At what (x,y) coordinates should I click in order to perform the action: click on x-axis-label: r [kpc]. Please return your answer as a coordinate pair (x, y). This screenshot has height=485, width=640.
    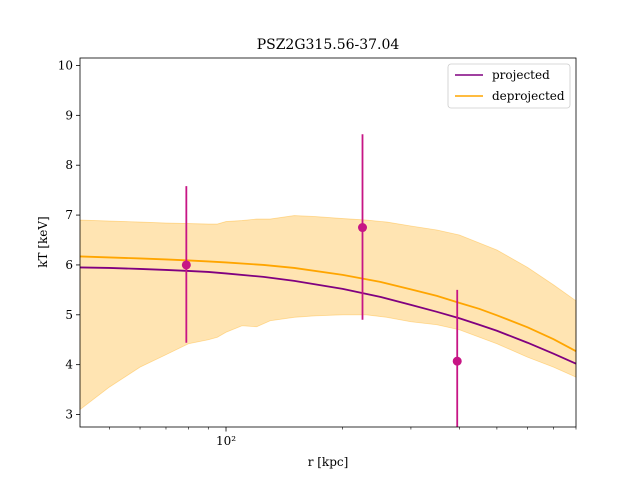
    Looking at the image, I should click on (328, 462).